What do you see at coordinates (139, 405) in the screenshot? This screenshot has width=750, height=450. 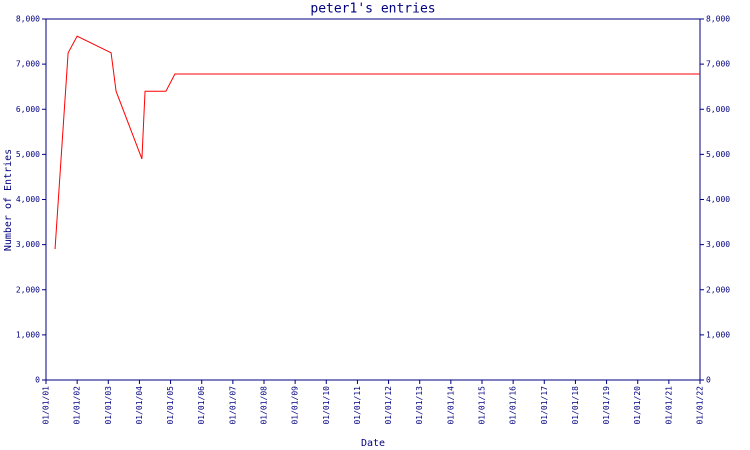 I see `x-tick-label: 01/01/04` at bounding box center [139, 405].